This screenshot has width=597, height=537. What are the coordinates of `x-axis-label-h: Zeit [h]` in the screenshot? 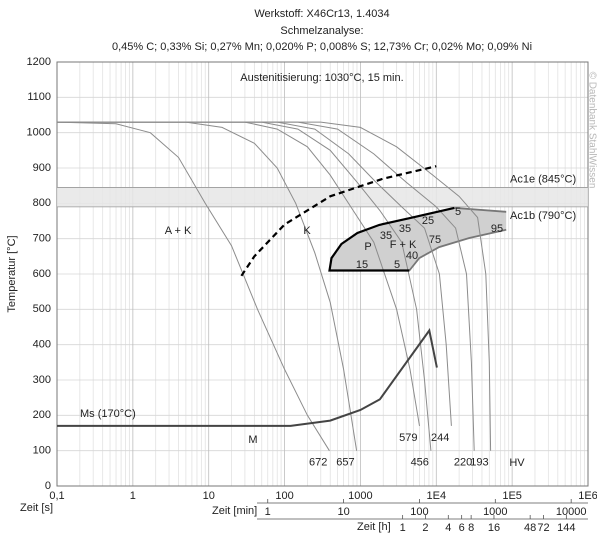 It's located at (374, 527).